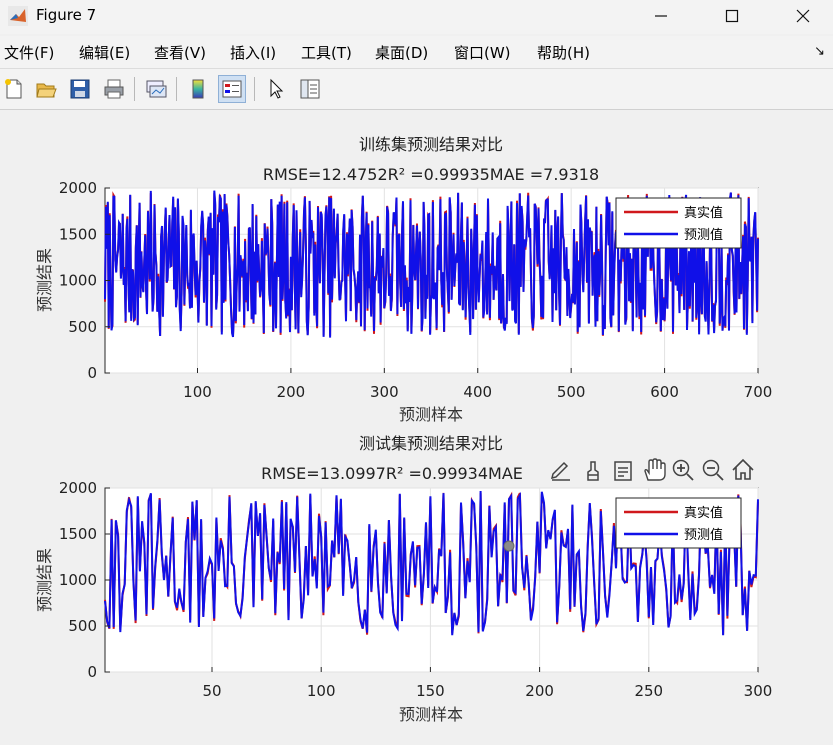 The width and height of the screenshot is (833, 745). I want to click on pointer-icon, so click(277, 88).